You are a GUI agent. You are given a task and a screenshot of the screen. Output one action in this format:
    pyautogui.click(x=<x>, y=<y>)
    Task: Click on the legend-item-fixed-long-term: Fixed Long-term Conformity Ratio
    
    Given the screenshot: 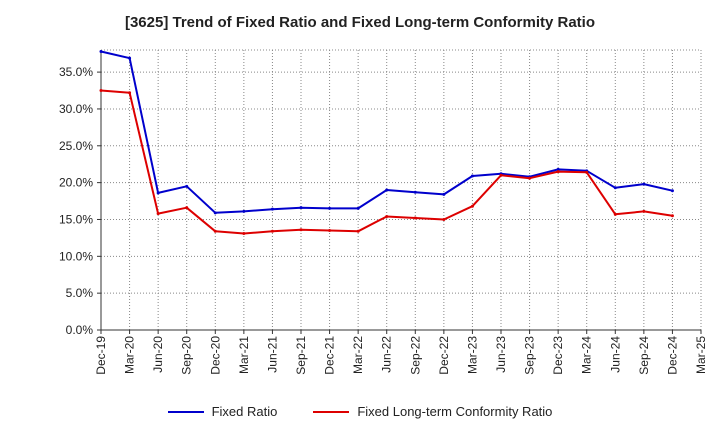 What is the action you would take?
    pyautogui.click(x=432, y=411)
    